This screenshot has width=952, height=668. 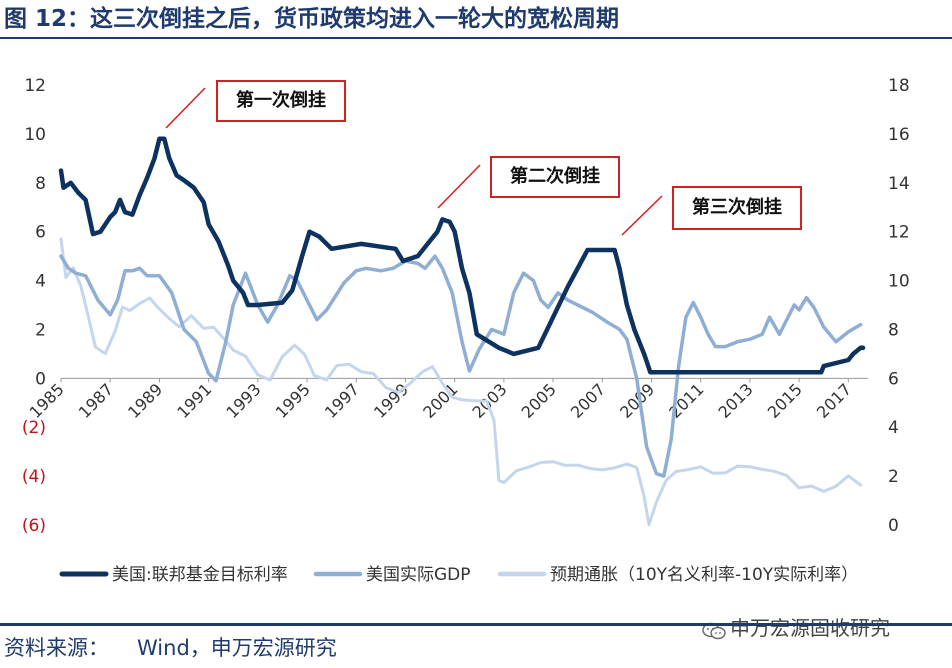 I want to click on x-tick-label: 1985, so click(x=47, y=401).